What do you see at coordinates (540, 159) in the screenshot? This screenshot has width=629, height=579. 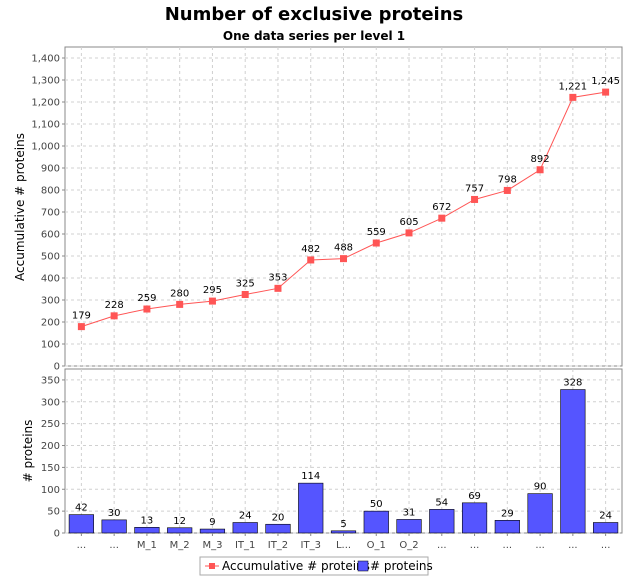 I see `line-data-label: 892` at bounding box center [540, 159].